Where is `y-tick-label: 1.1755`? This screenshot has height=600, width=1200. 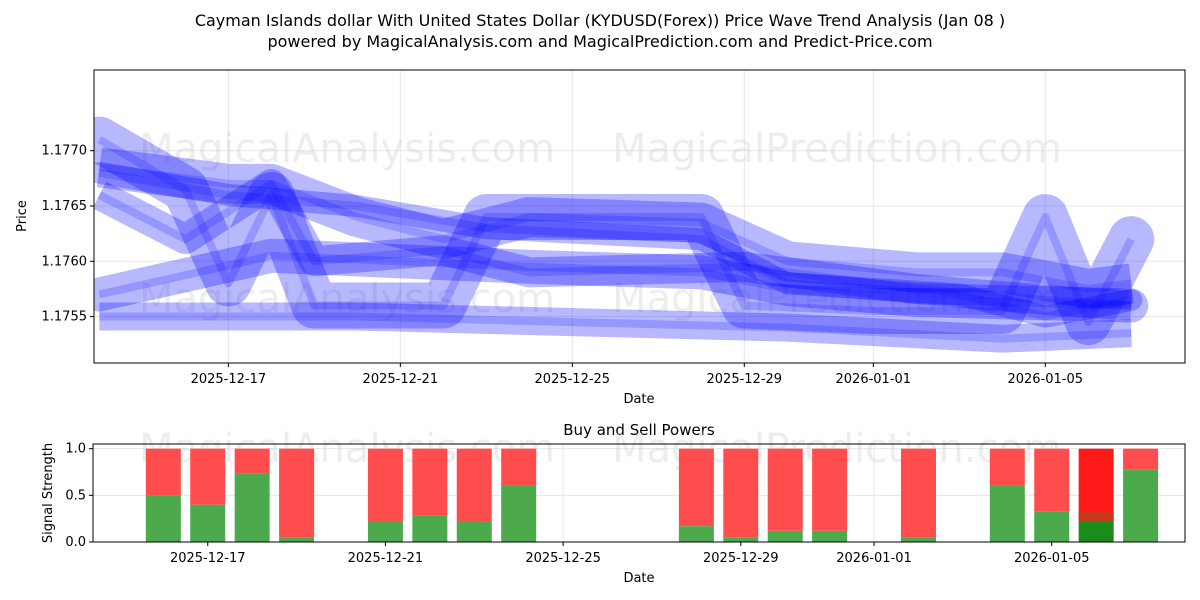
y-tick-label: 1.1755 is located at coordinates (65, 317).